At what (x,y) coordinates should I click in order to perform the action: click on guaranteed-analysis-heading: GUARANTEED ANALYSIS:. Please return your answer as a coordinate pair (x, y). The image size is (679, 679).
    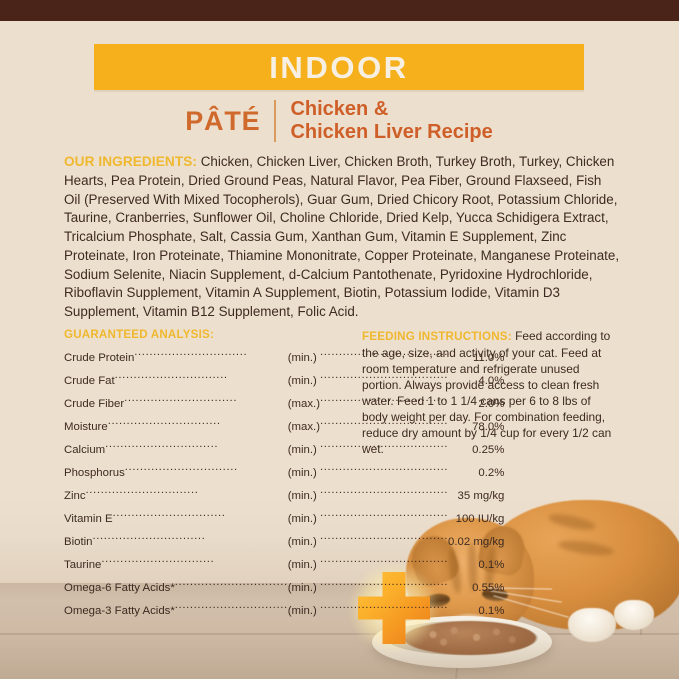
    Looking at the image, I should click on (139, 334).